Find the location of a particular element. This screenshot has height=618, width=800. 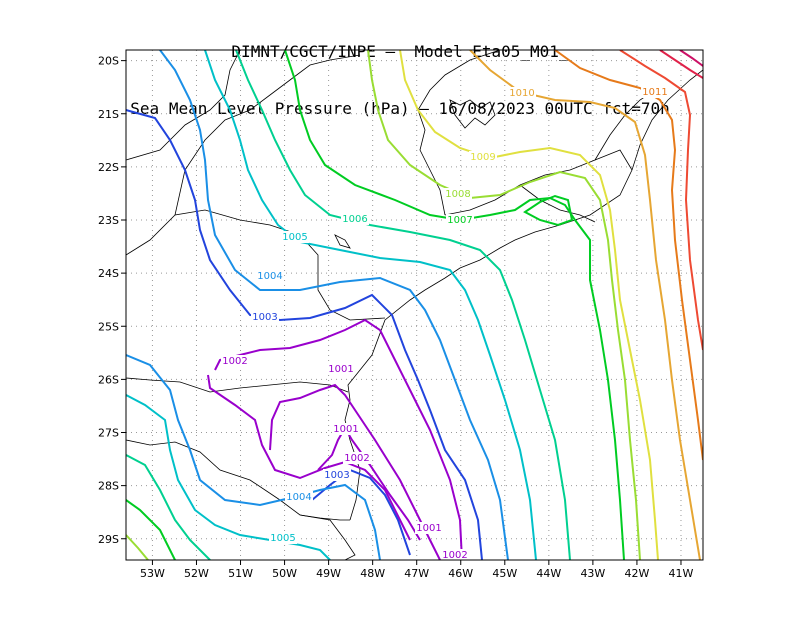

lon-tick-label: 45W is located at coordinates (504, 573).